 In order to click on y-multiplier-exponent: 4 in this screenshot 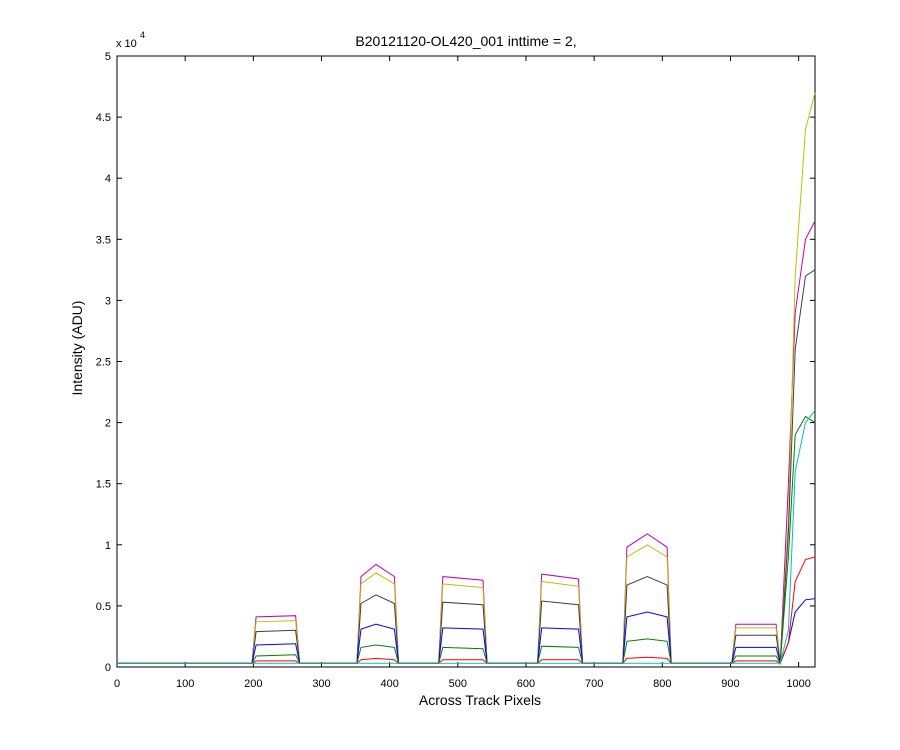, I will do `click(142, 35)`.